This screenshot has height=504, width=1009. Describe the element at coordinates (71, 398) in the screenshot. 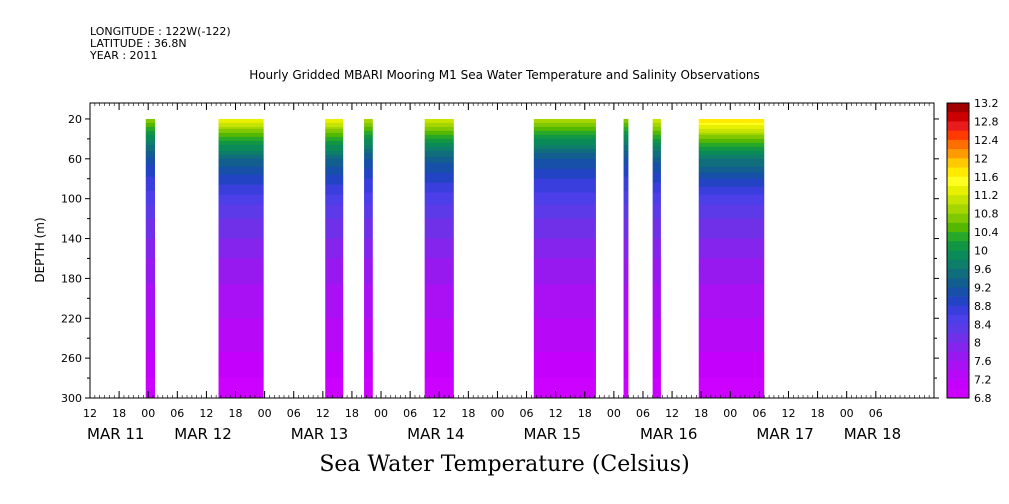

I see `y-tick-label: 300` at that location.